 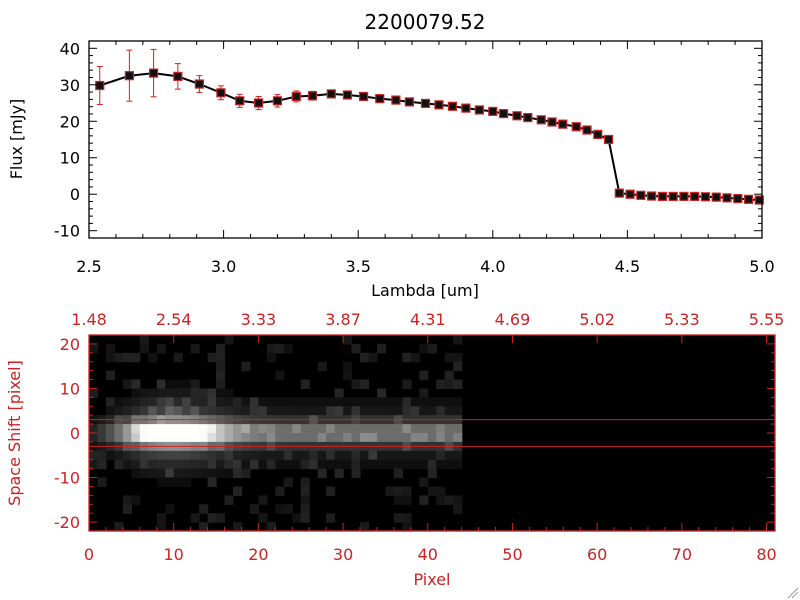 What do you see at coordinates (432, 433) in the screenshot?
I see `aperture-lines` at bounding box center [432, 433].